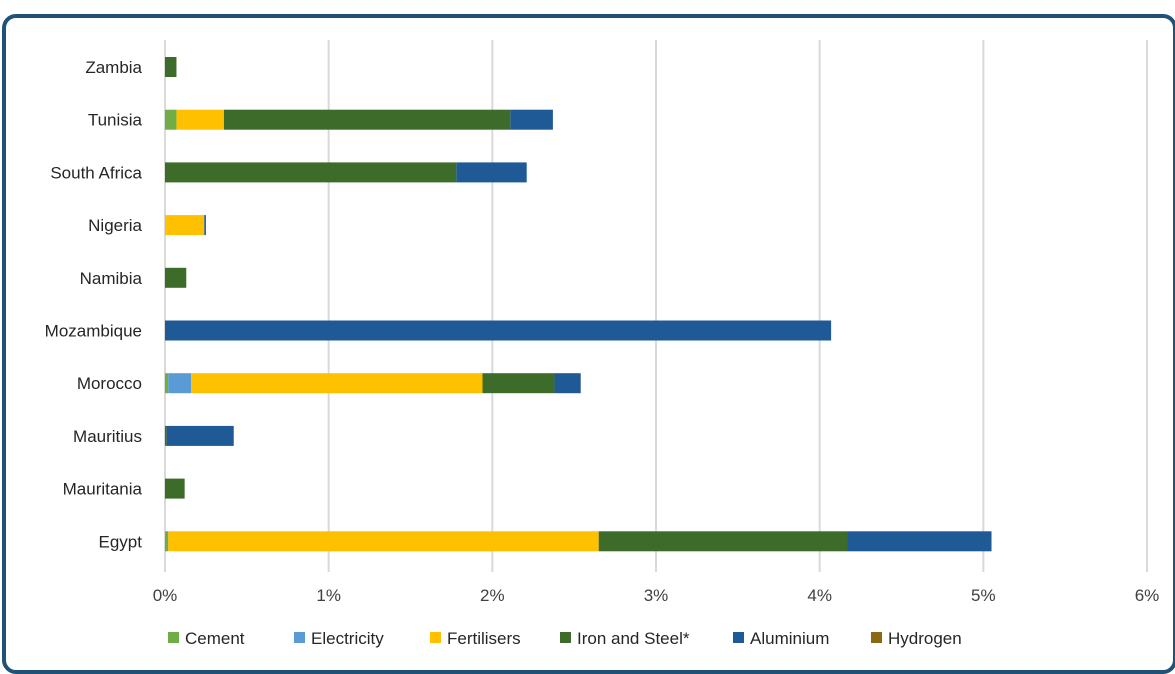 The height and width of the screenshot is (674, 1175). What do you see at coordinates (656, 595) in the screenshot?
I see `x-tick-label: 3%` at bounding box center [656, 595].